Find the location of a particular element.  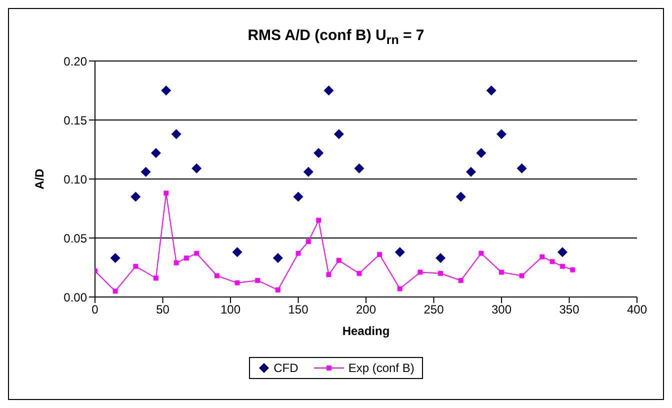

y-tick-label: 0.00 is located at coordinates (76, 297).